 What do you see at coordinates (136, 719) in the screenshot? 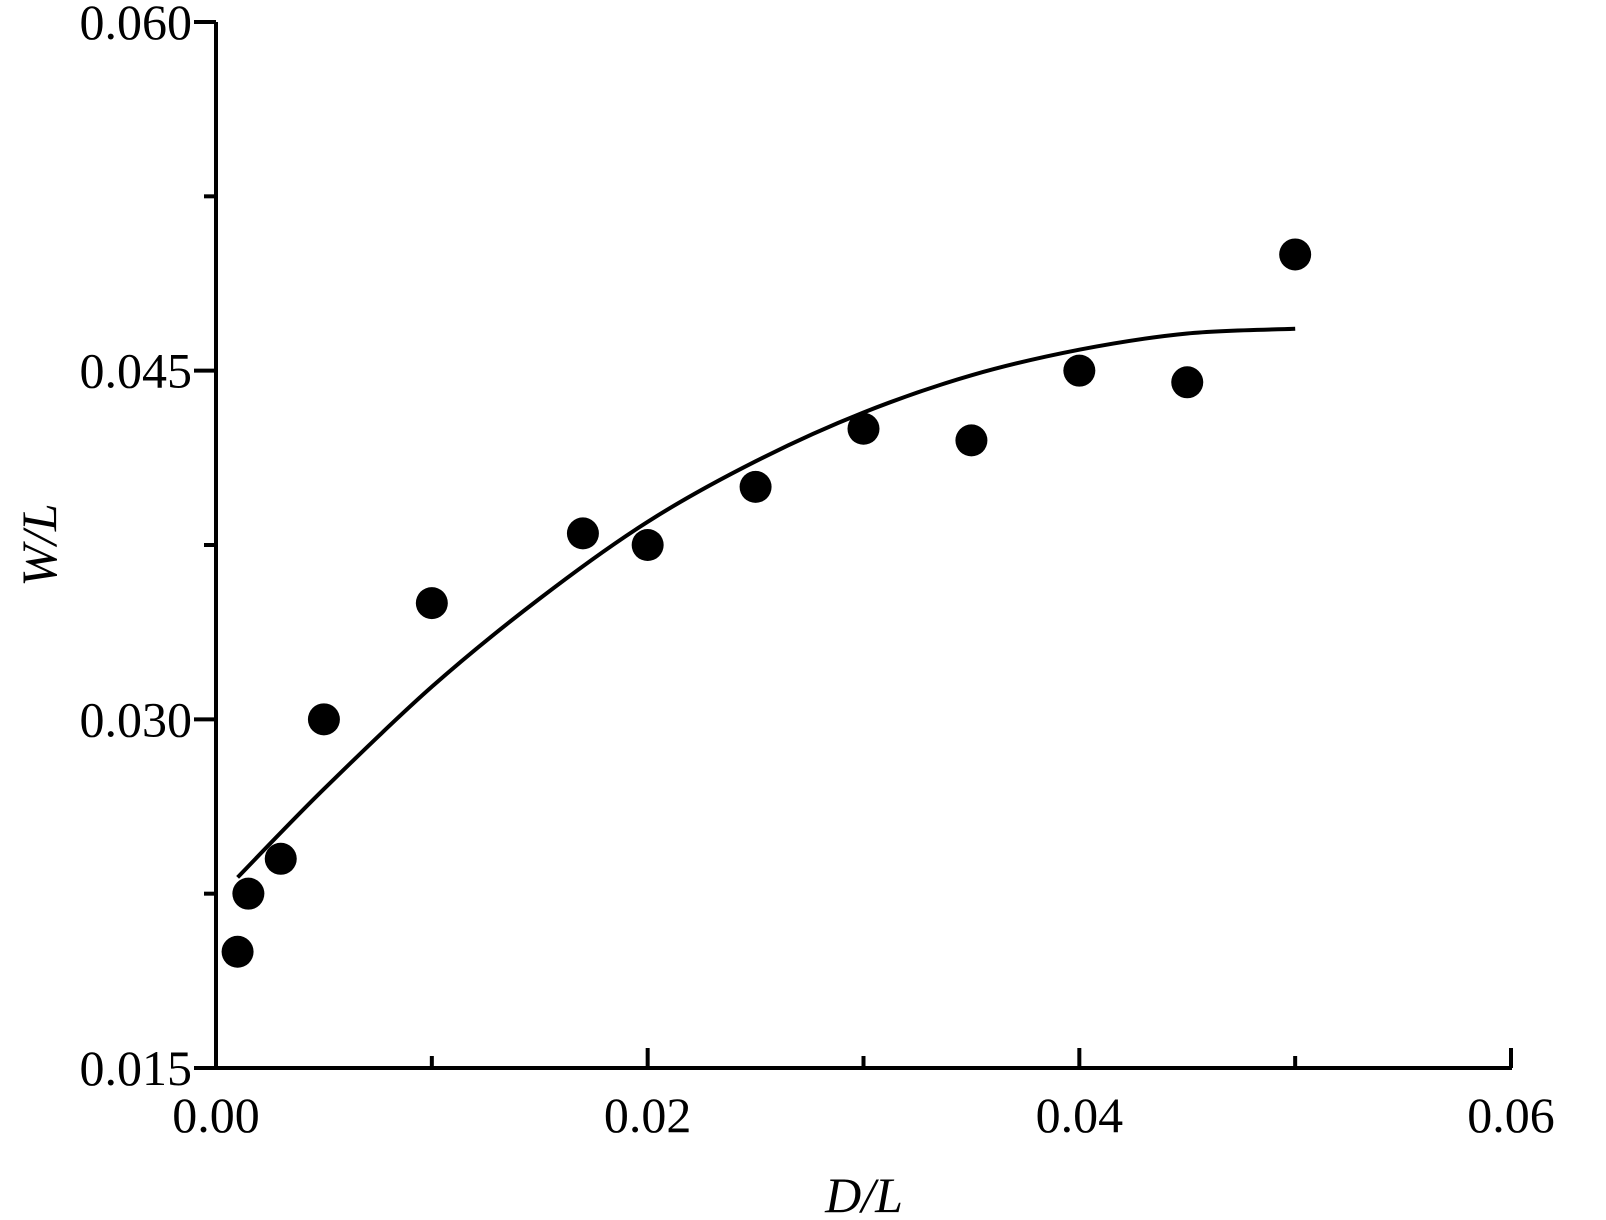
I see `y-tick-label: 0.030` at bounding box center [136, 719].